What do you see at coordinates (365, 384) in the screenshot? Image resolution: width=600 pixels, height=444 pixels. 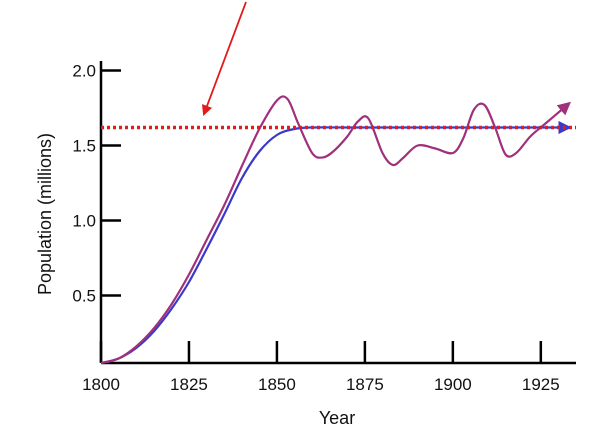 I see `x-tick-label: 1875` at bounding box center [365, 384].